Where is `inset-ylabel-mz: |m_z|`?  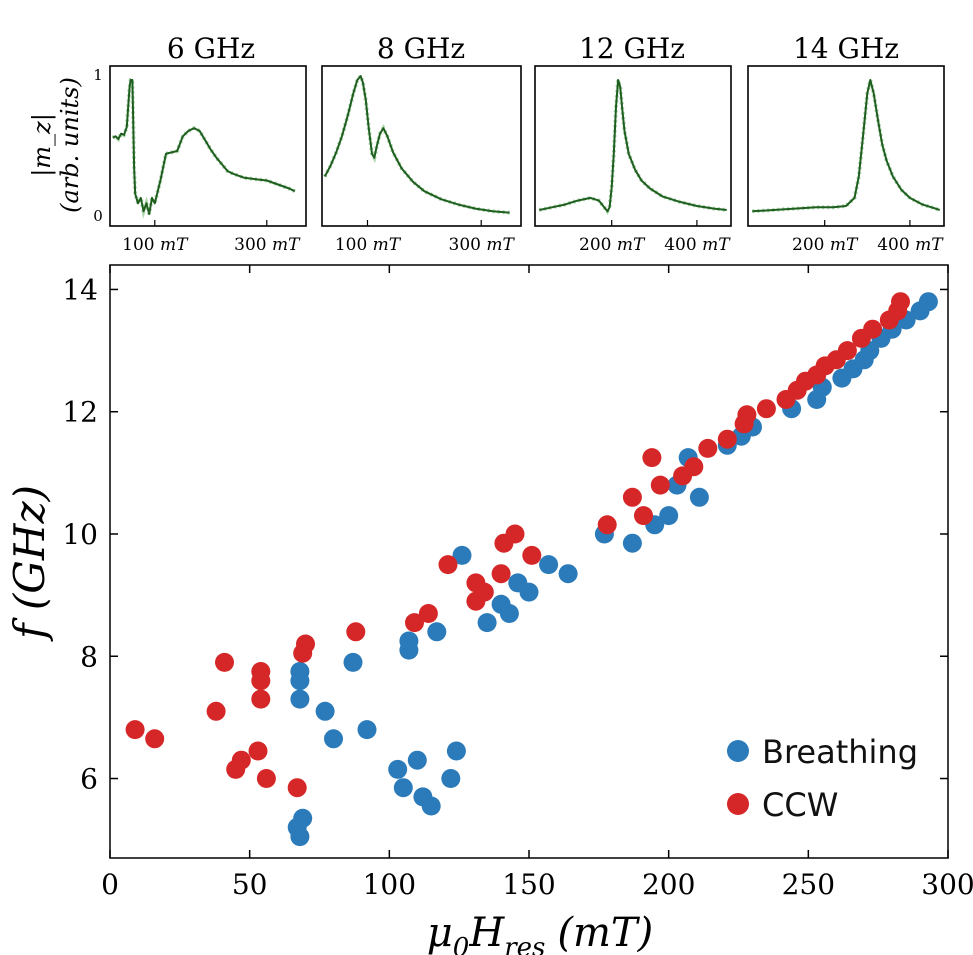
inset-ylabel-mz: |m_z| is located at coordinates (42, 145).